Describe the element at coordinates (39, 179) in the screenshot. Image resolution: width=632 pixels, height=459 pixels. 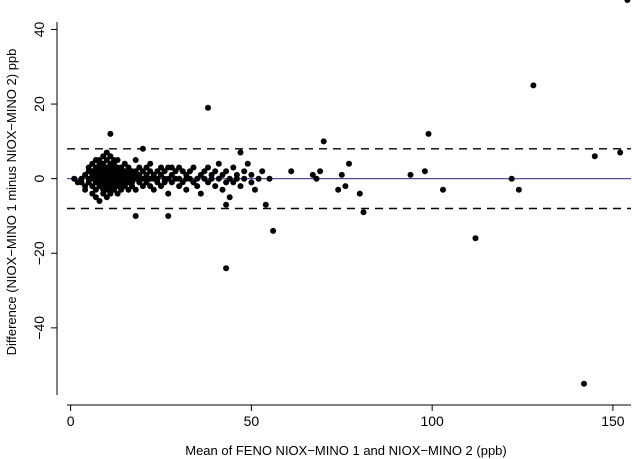
I see `y-tick-label: 0` at that location.